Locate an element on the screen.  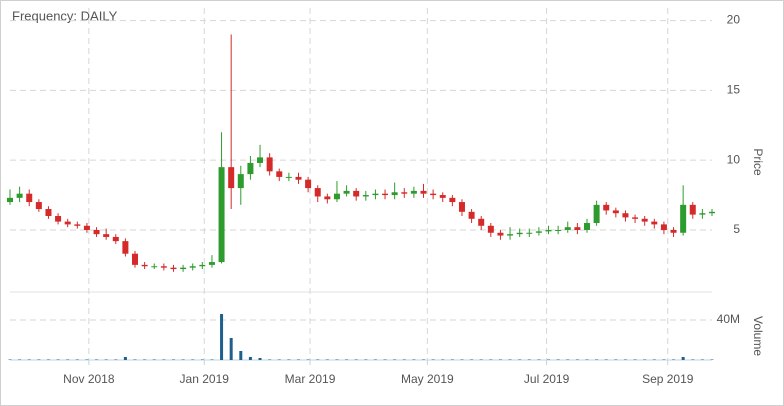
x-tick-label: Jul 2019 is located at coordinates (547, 379).